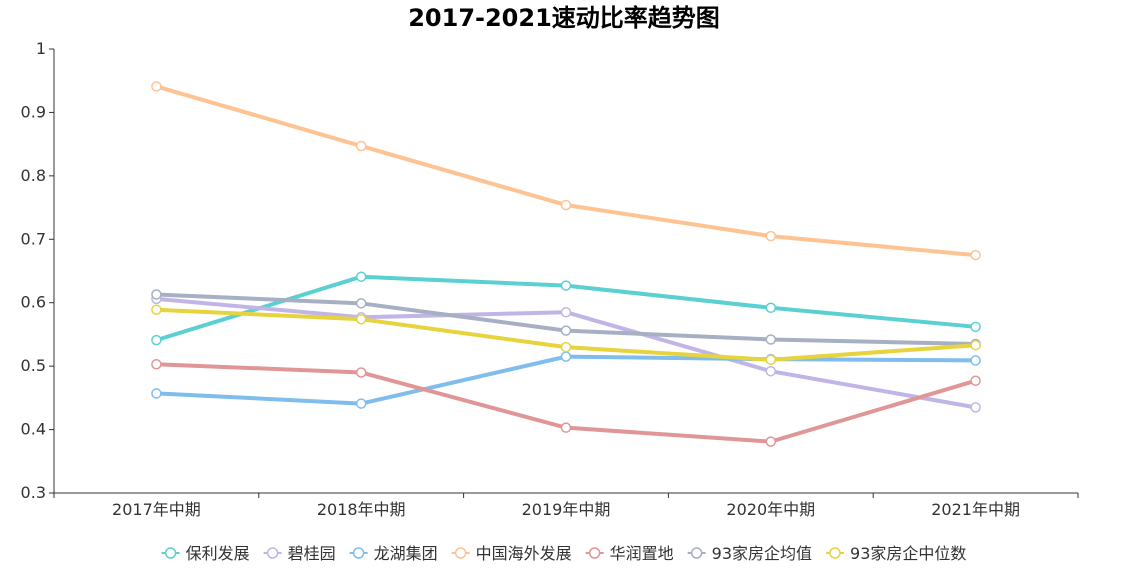 The image size is (1128, 569). I want to click on chart-title: 2017-2021速动比率趋势图, so click(564, 18).